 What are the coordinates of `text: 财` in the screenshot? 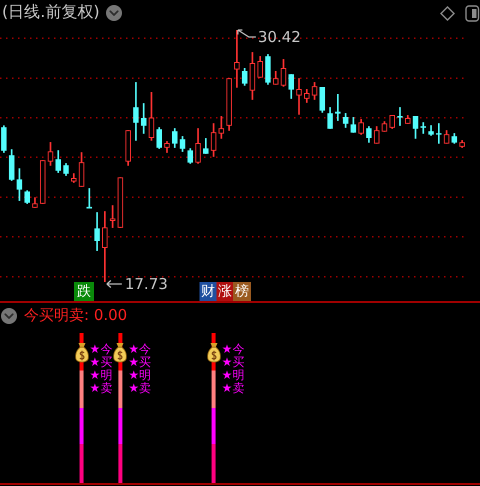 It's located at (208, 292).